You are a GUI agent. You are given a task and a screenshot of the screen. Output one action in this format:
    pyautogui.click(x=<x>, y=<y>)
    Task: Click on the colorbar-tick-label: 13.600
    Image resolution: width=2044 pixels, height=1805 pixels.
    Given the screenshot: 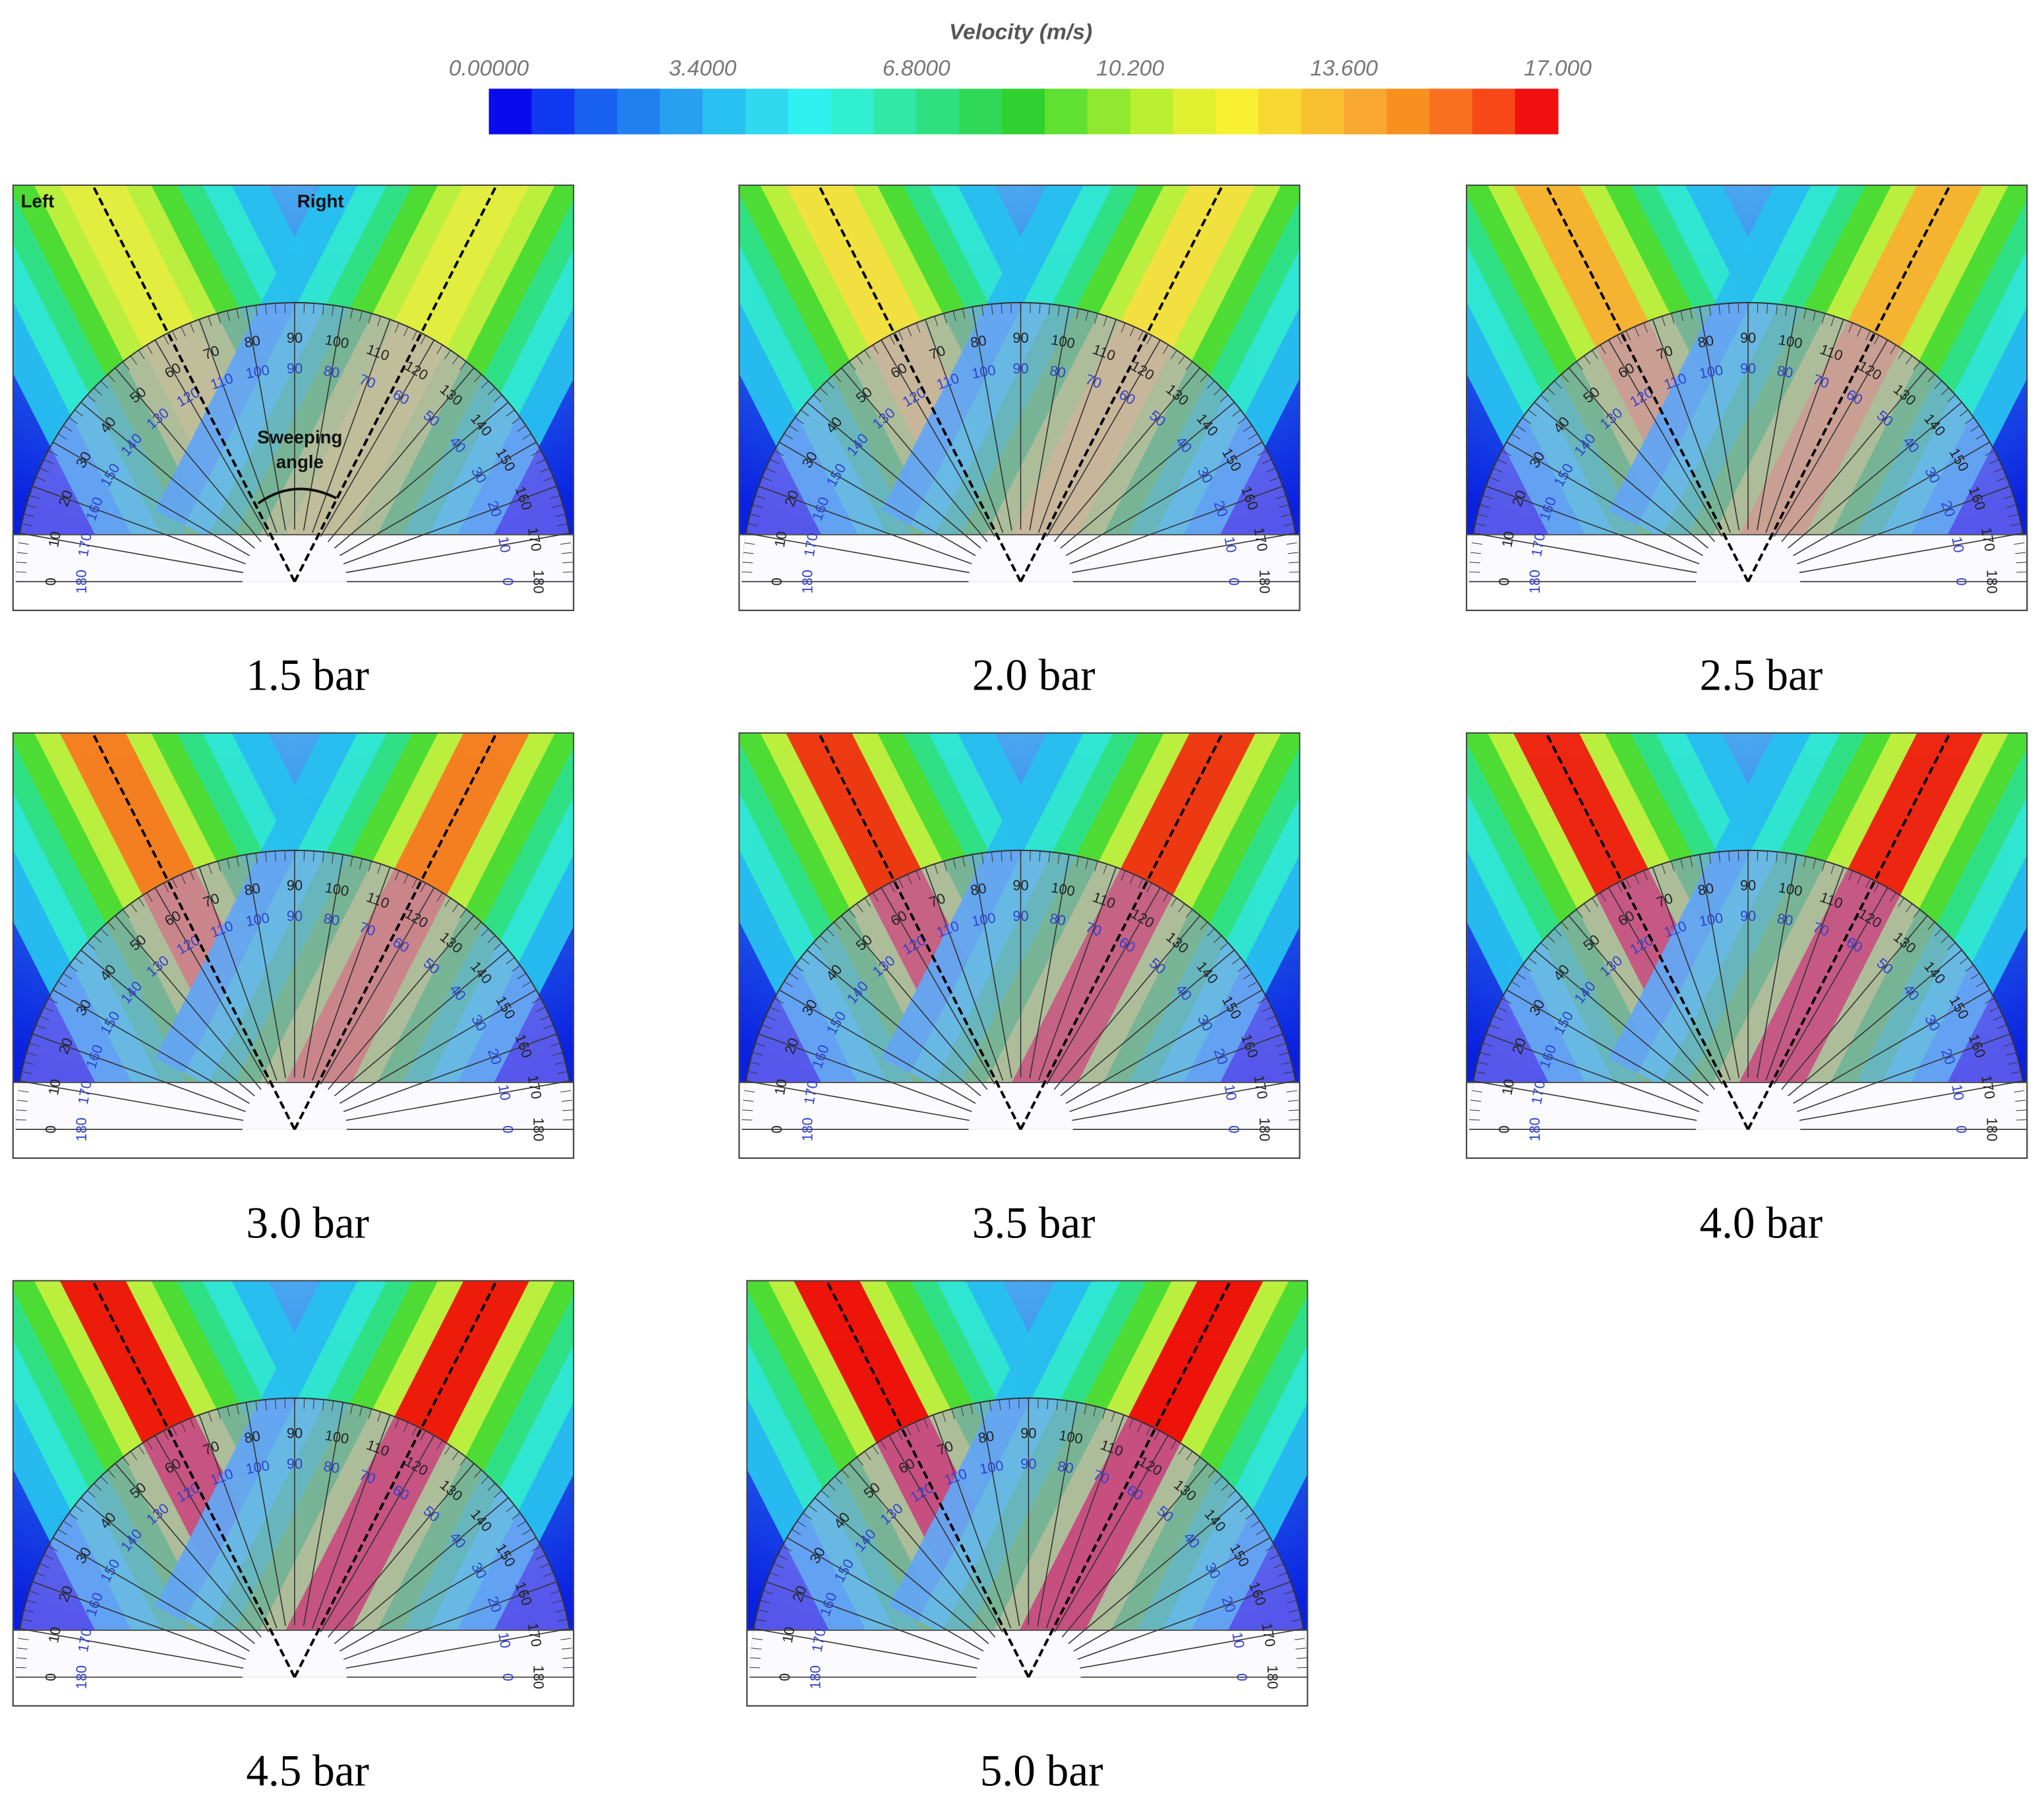 What is the action you would take?
    pyautogui.click(x=1344, y=69)
    